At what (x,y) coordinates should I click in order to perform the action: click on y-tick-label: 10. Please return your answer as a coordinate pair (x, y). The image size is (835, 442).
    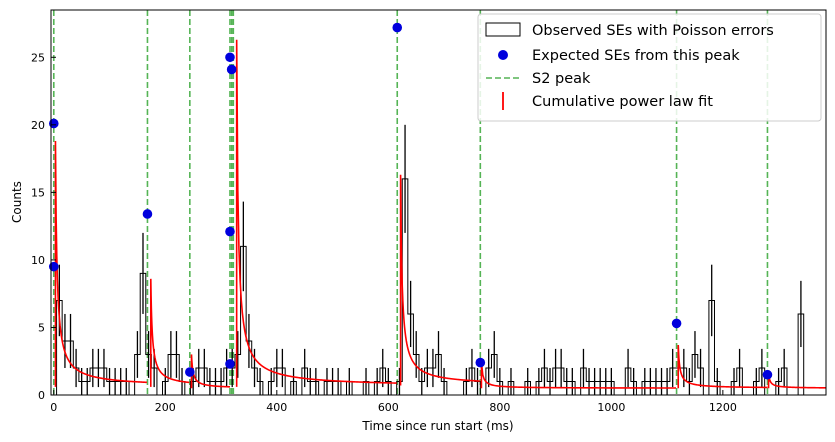
    Looking at the image, I should click on (38, 260).